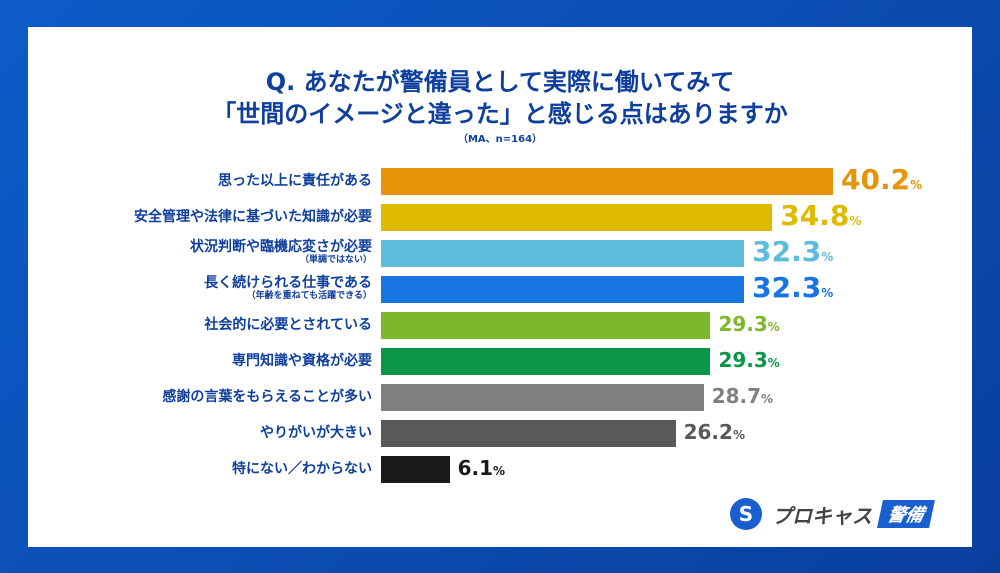 The width and height of the screenshot is (1000, 573). What do you see at coordinates (288, 283) in the screenshot?
I see `category-label-text: 長く続けられる仕事である` at bounding box center [288, 283].